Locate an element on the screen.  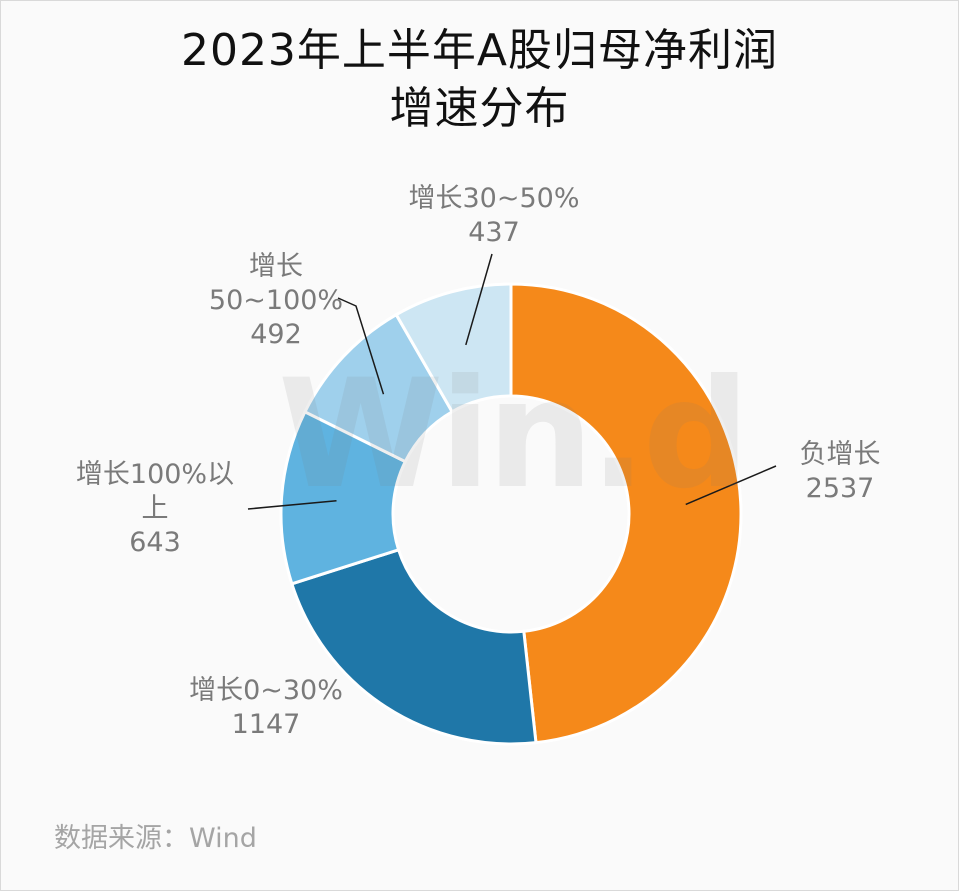
title-line-2: 增速分布 is located at coordinates (479, 108).